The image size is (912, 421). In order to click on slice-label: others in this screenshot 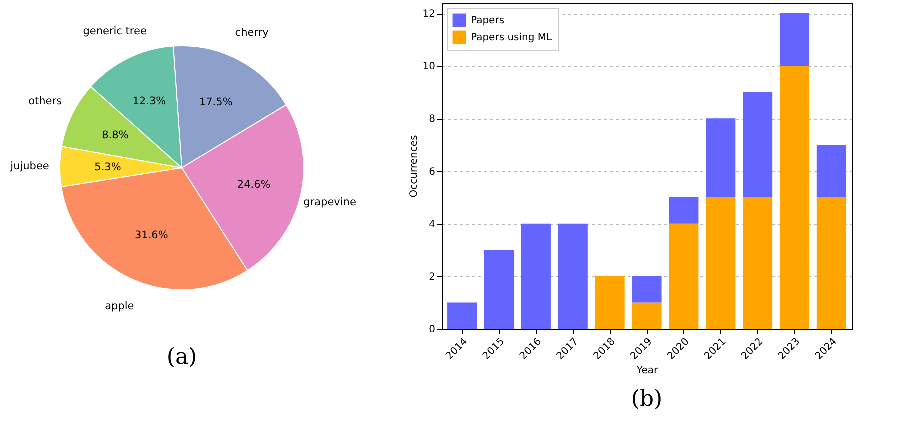, I will do `click(45, 102)`.